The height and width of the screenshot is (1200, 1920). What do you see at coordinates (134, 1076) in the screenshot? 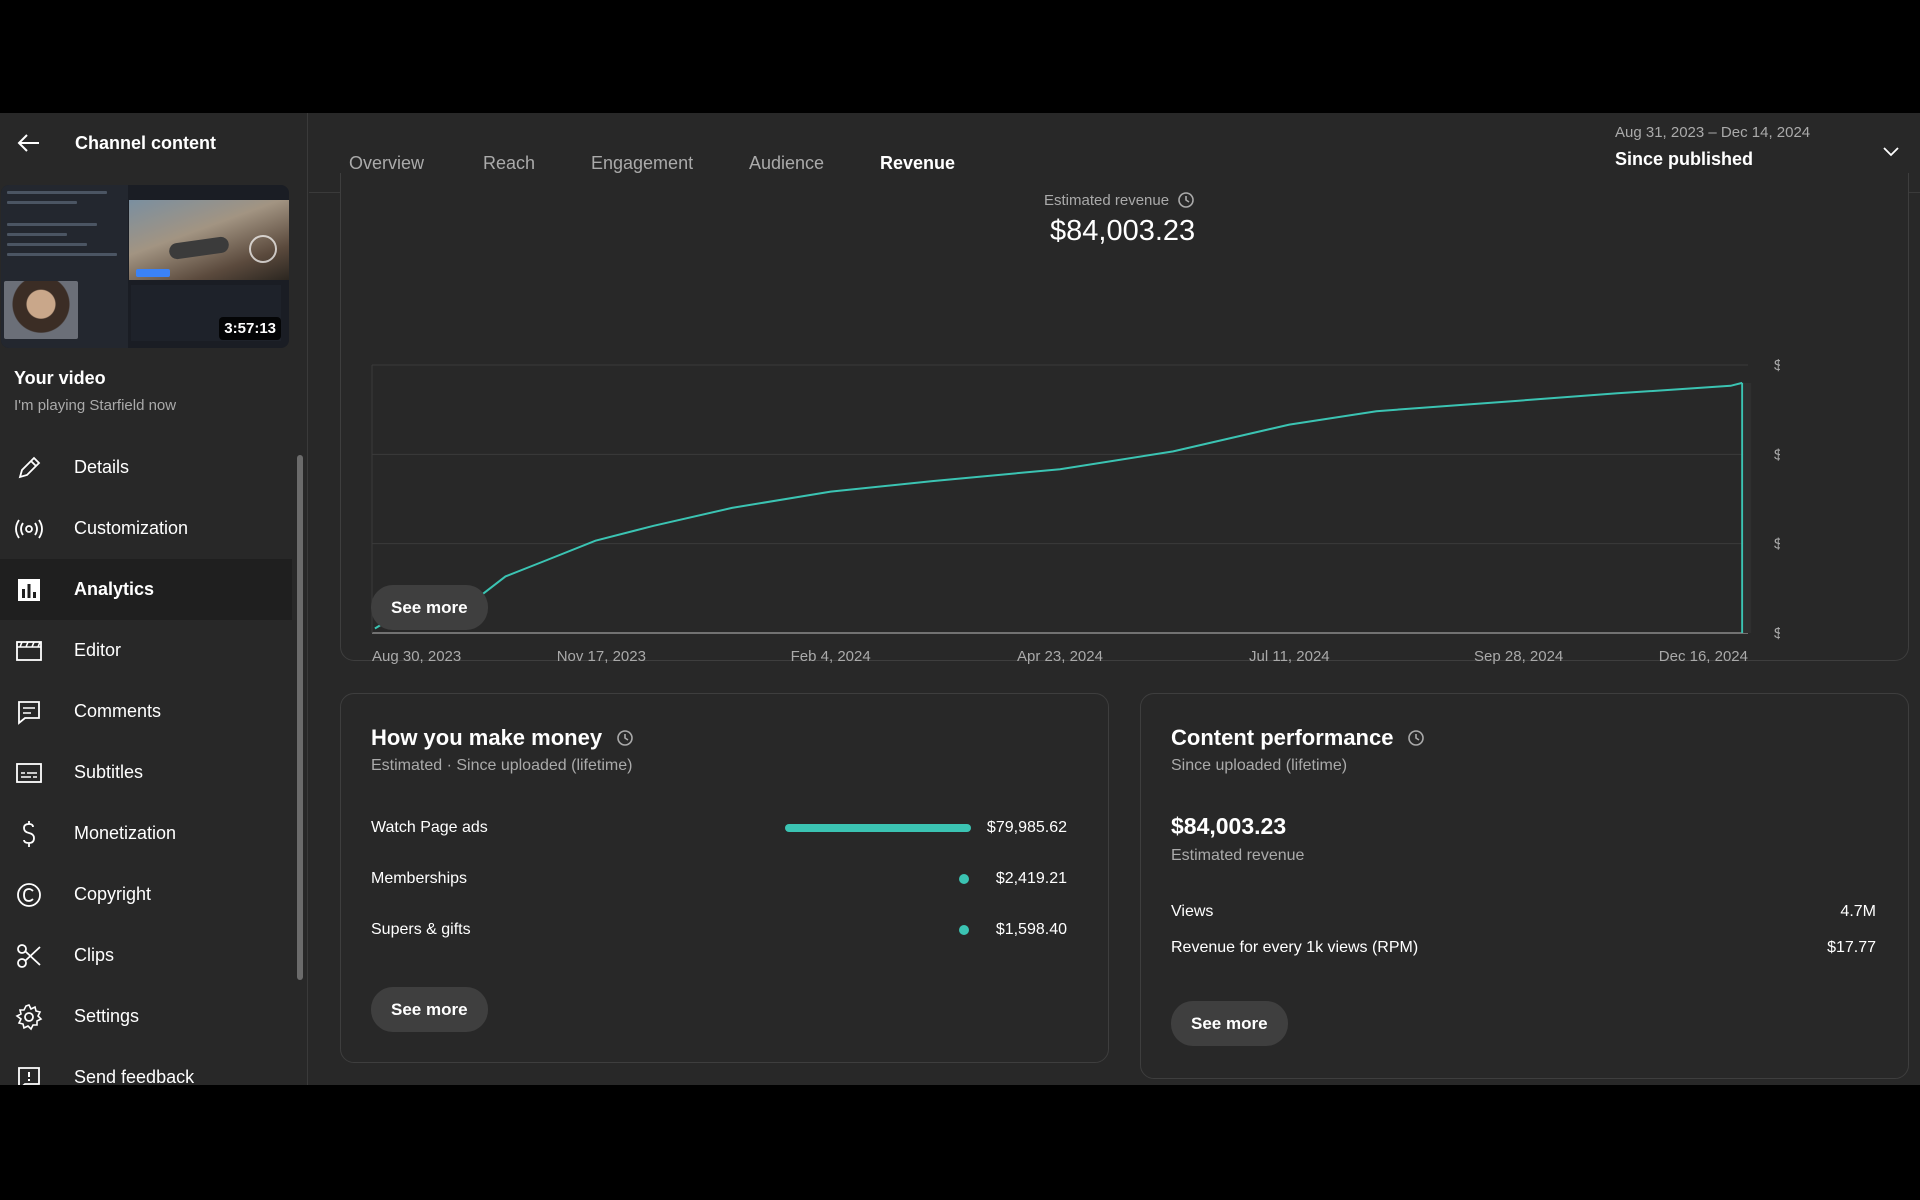
I see `sidebar-item-label: Send feedback` at bounding box center [134, 1076].